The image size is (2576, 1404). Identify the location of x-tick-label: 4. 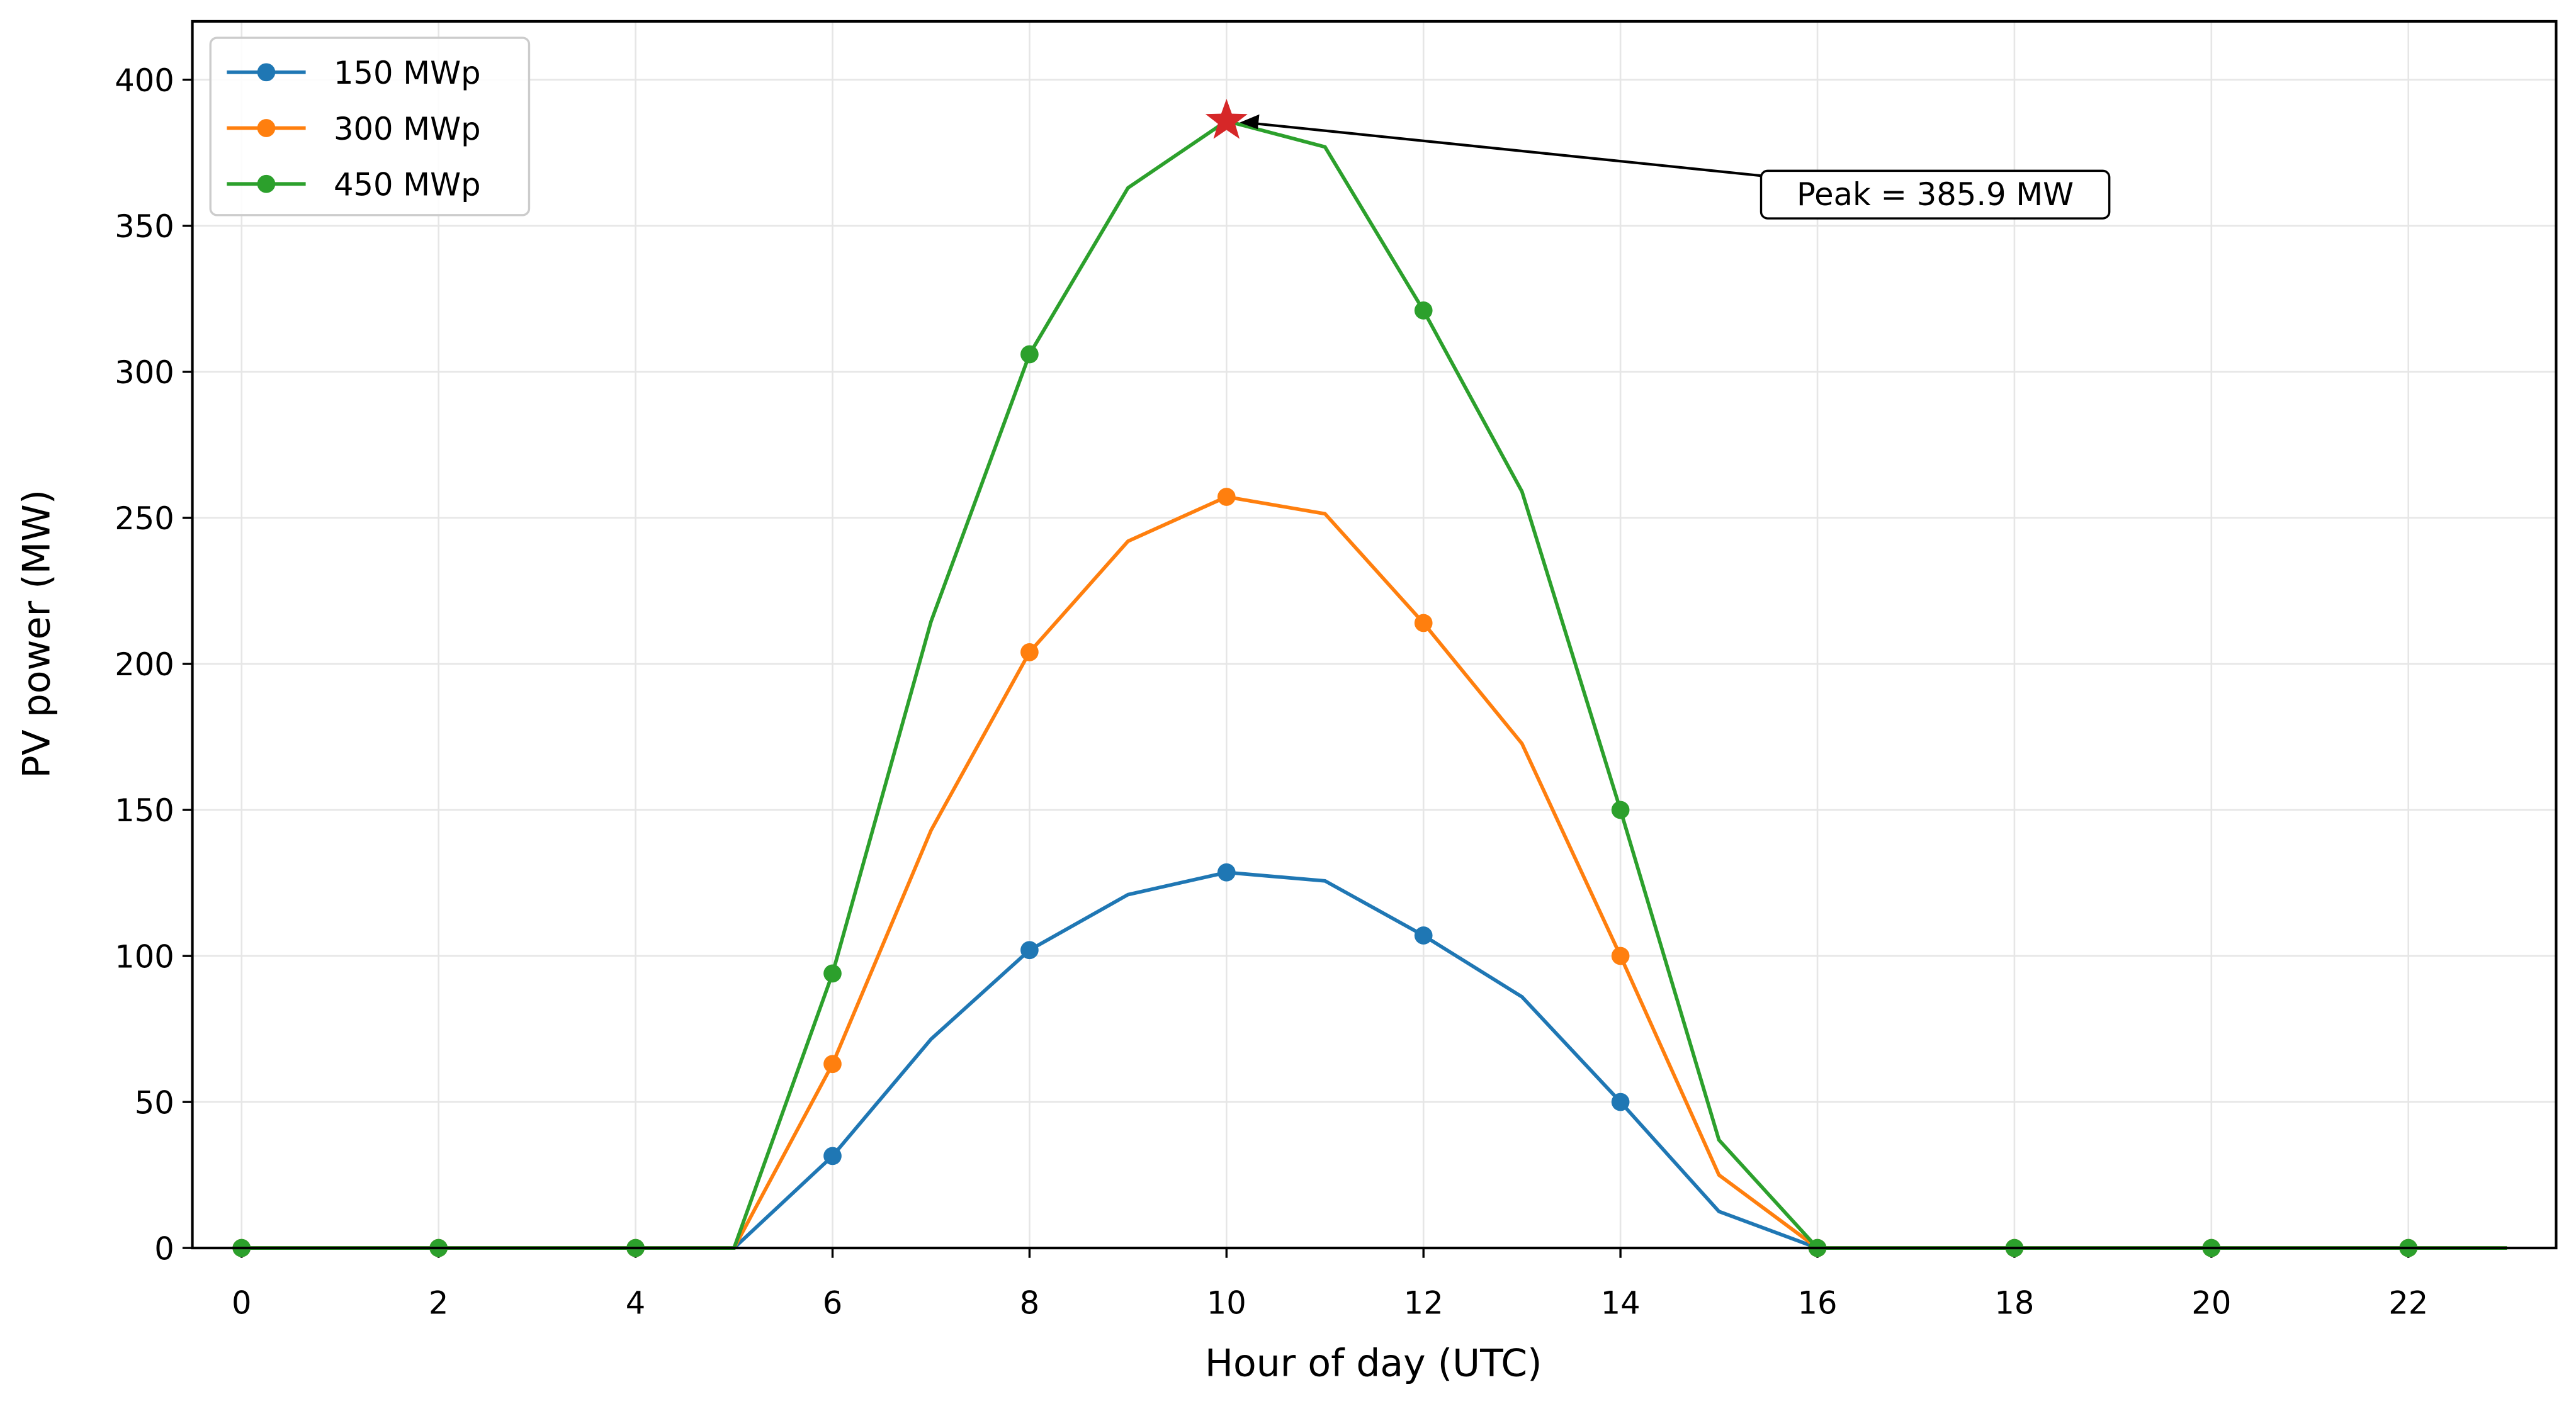
(636, 1302).